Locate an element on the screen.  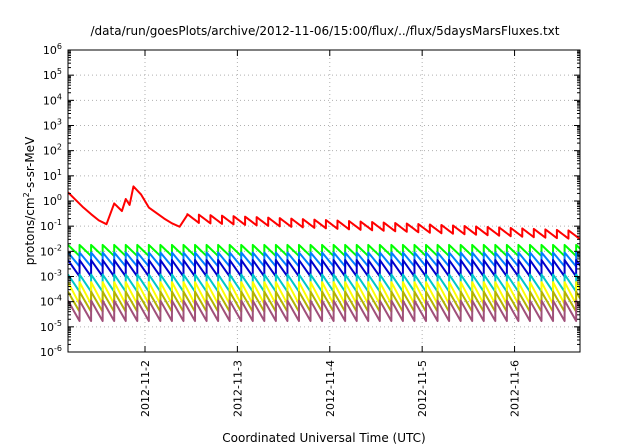
y-tick-label: 10⁴ is located at coordinates (52, 99).